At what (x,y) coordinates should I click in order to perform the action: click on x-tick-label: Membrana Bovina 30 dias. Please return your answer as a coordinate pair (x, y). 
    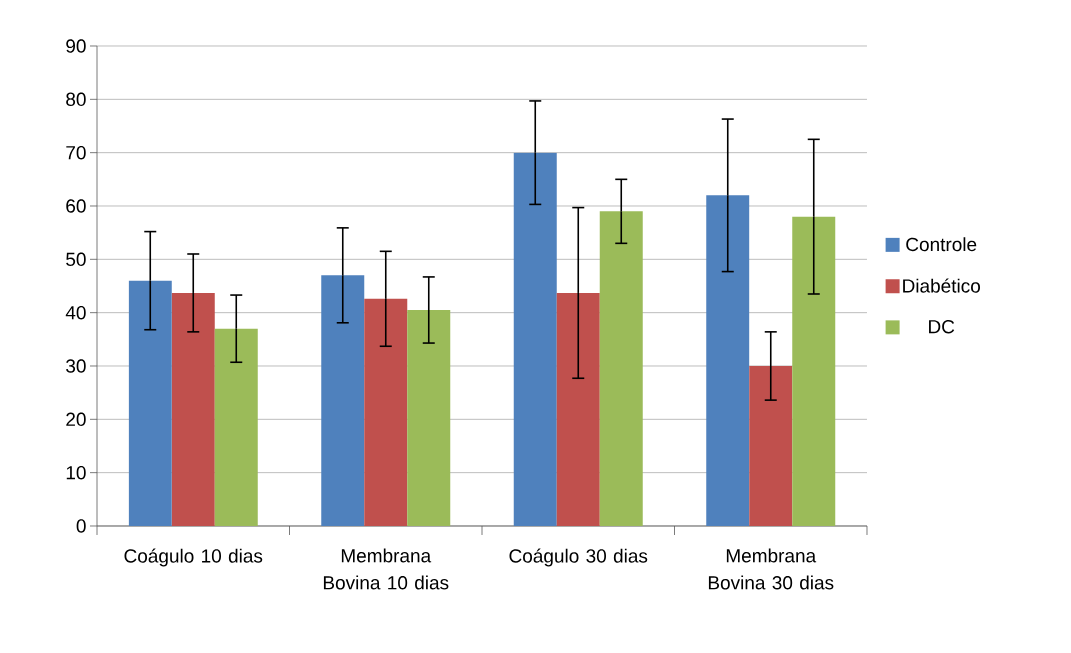
    Looking at the image, I should click on (771, 569).